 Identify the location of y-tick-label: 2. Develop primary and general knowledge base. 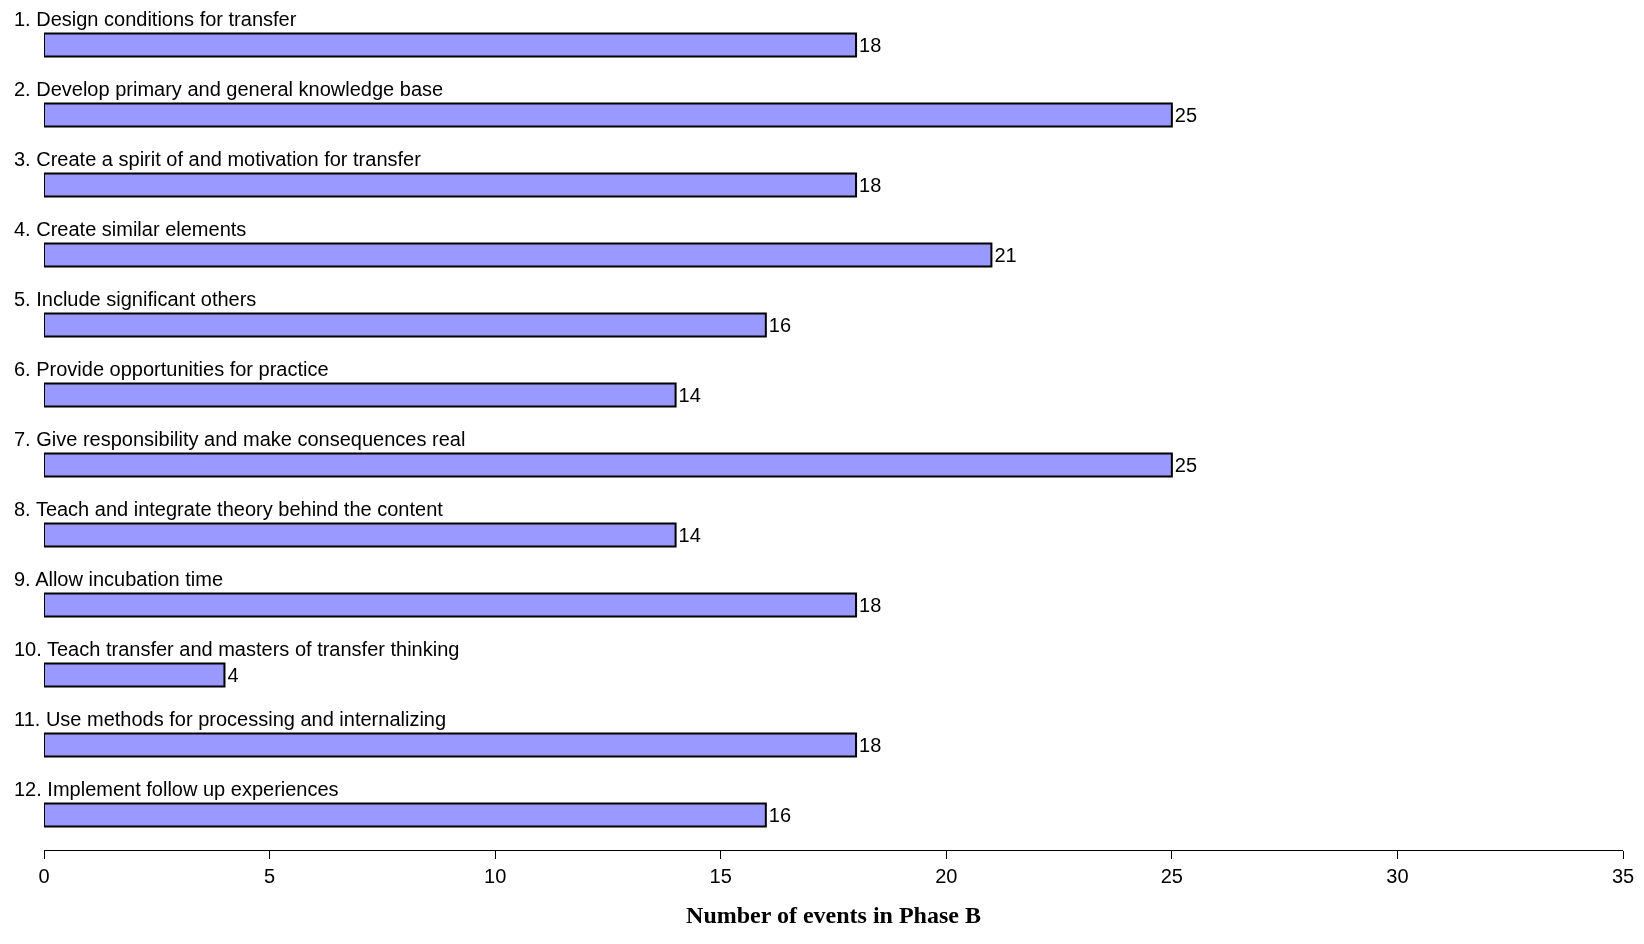
(229, 89).